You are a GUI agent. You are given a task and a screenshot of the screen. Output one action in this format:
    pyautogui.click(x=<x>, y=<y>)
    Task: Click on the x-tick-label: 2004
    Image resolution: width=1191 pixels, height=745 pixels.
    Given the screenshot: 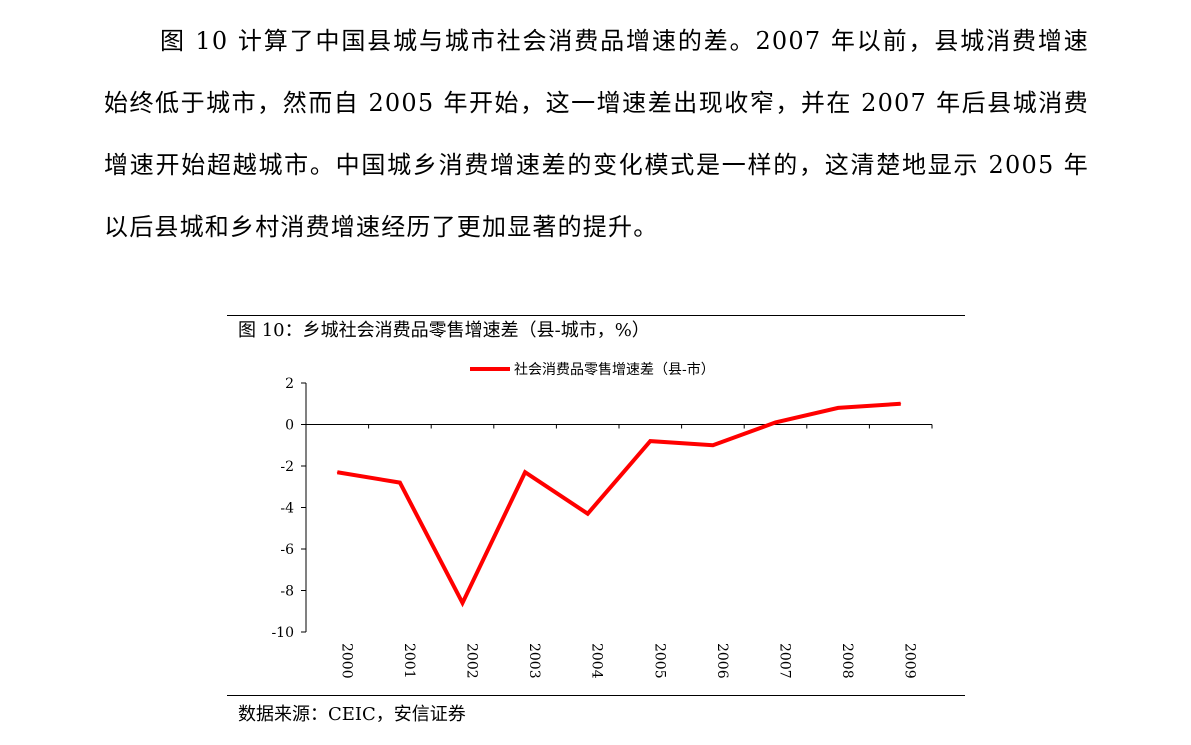 What is the action you would take?
    pyautogui.click(x=597, y=661)
    